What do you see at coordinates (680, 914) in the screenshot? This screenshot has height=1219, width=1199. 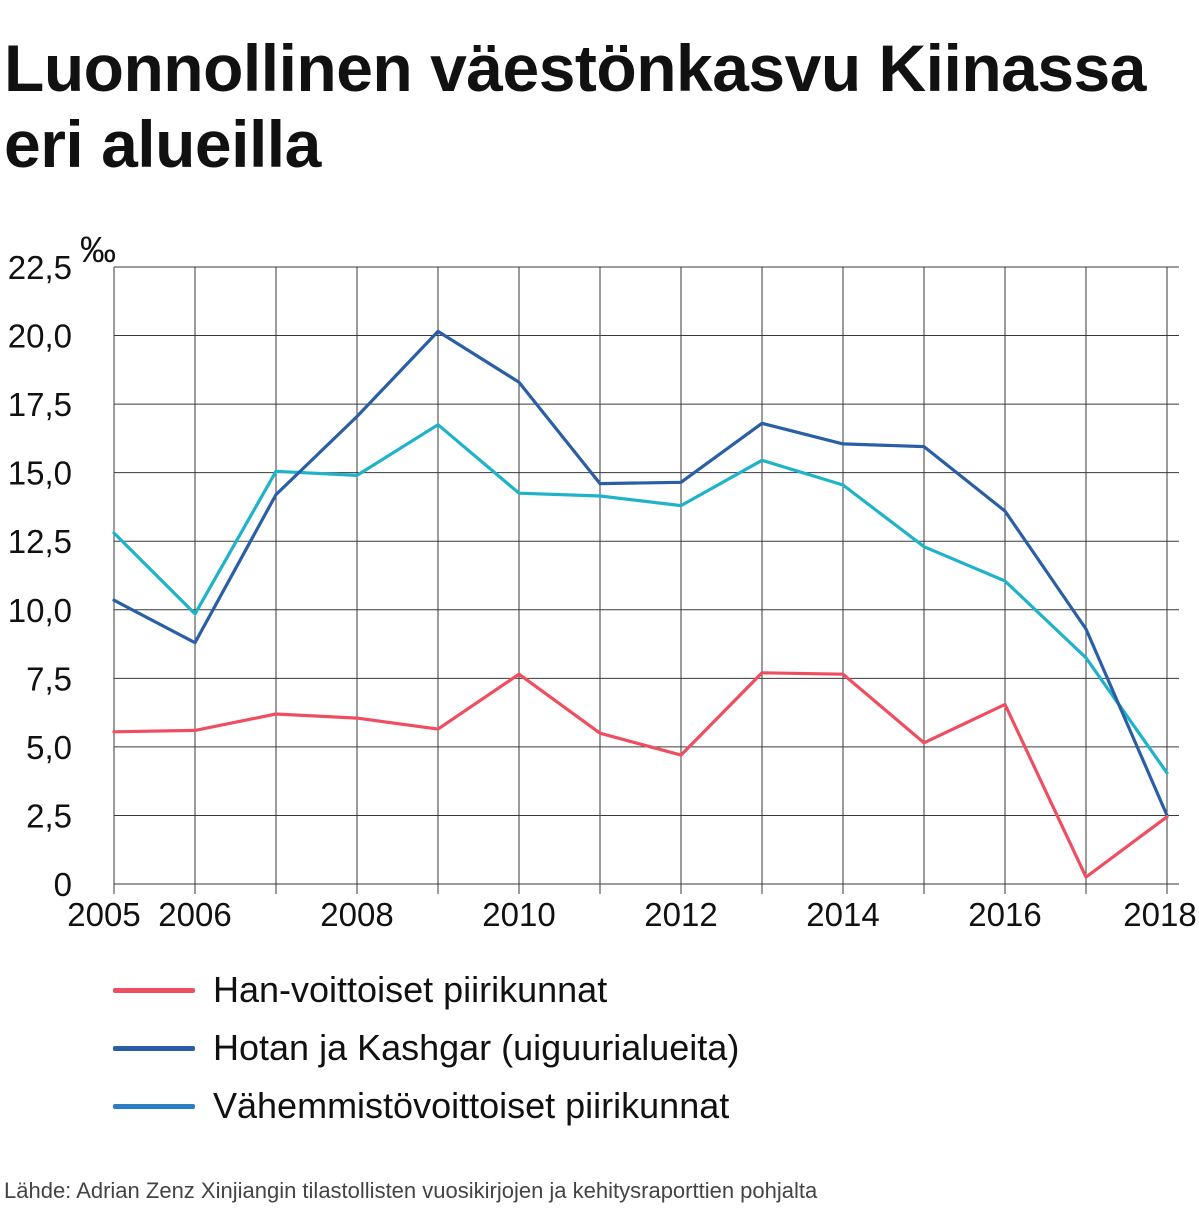 I see `x-tick-label: 2012` at bounding box center [680, 914].